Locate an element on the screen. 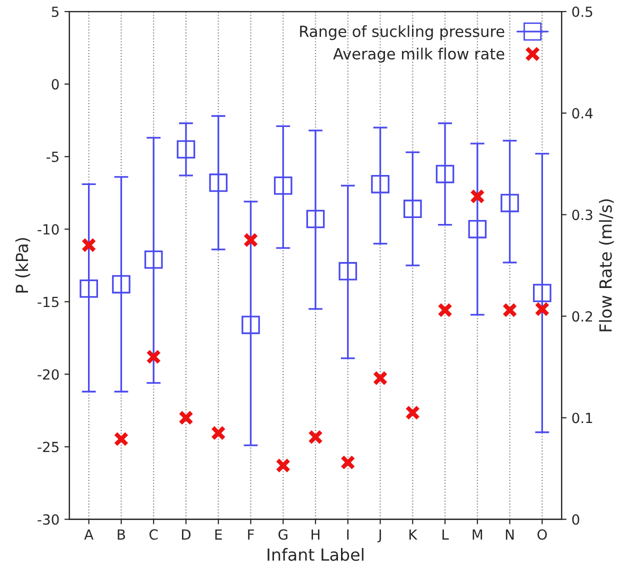  y2-tick-label: 0 is located at coordinates (576, 519).